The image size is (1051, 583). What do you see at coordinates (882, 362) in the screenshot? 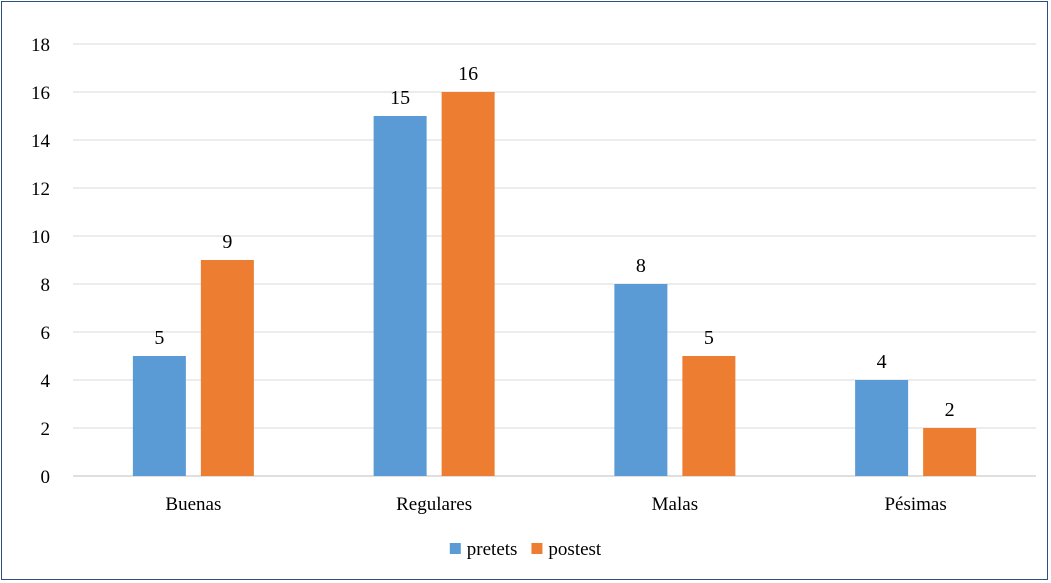
I see `data-label: 4` at bounding box center [882, 362].